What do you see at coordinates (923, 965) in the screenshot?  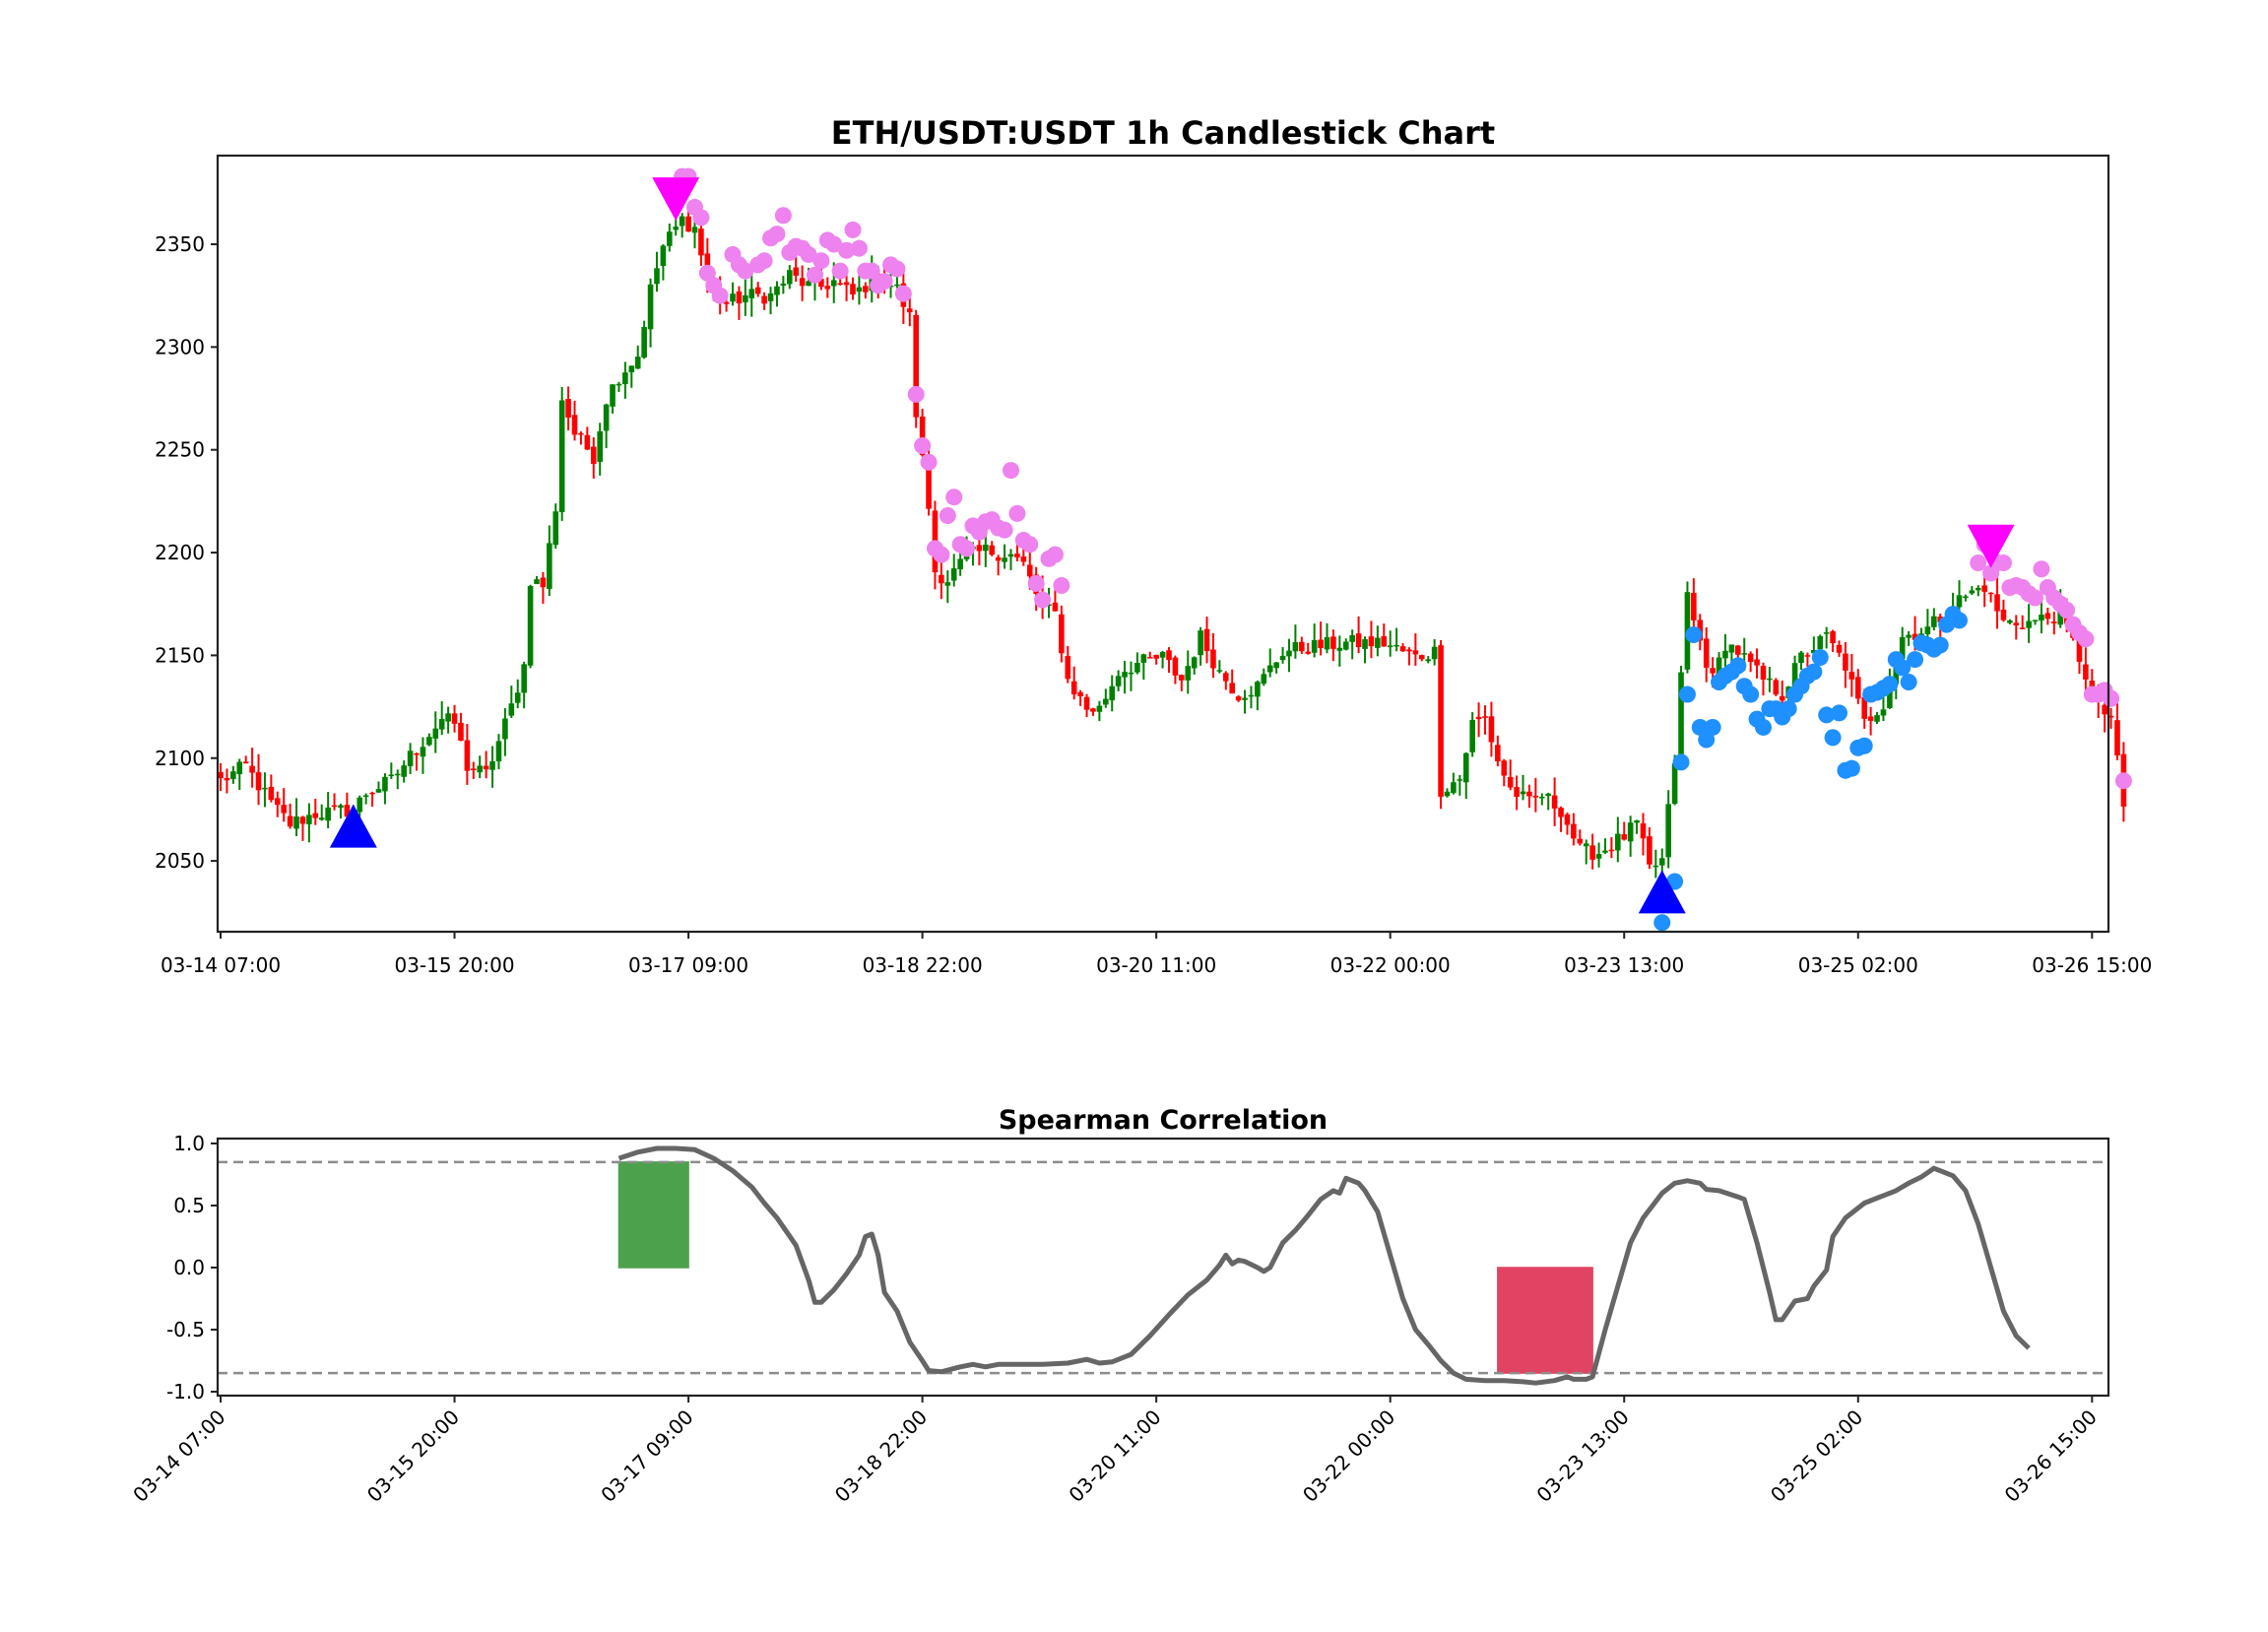 I see `x-tick-label: 03-18 22:00` at bounding box center [923, 965].